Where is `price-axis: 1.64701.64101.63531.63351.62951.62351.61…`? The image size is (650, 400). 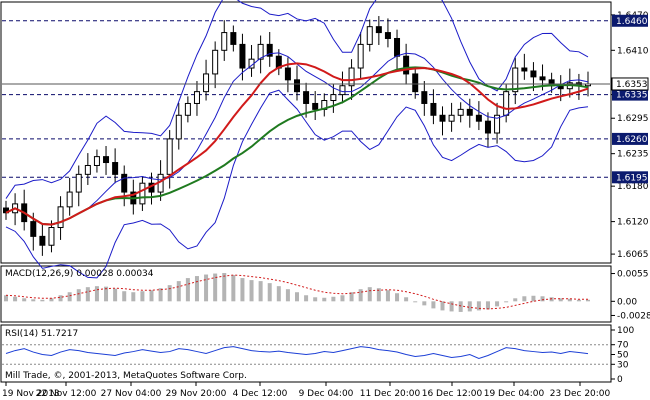 price-axis: 1.64701.64101.63531.63351.62951.62351.61… is located at coordinates (630, 135).